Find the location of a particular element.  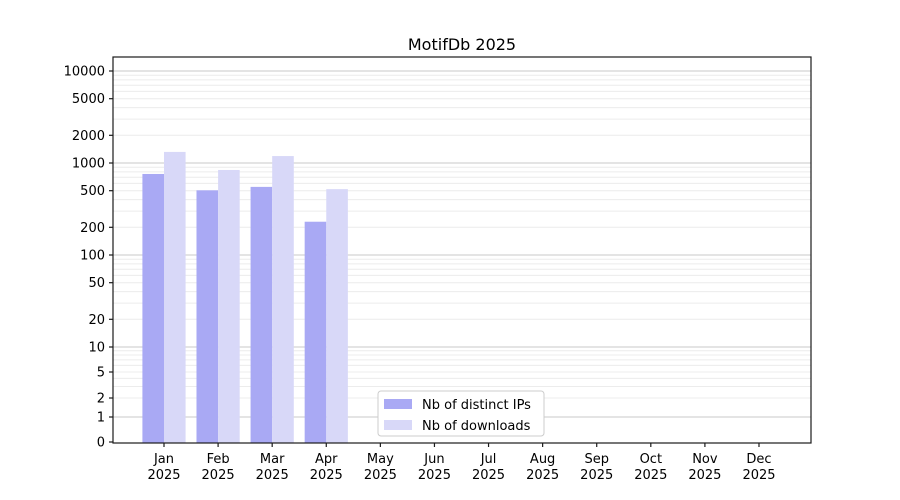

month-label: Jan is located at coordinates (163, 459).